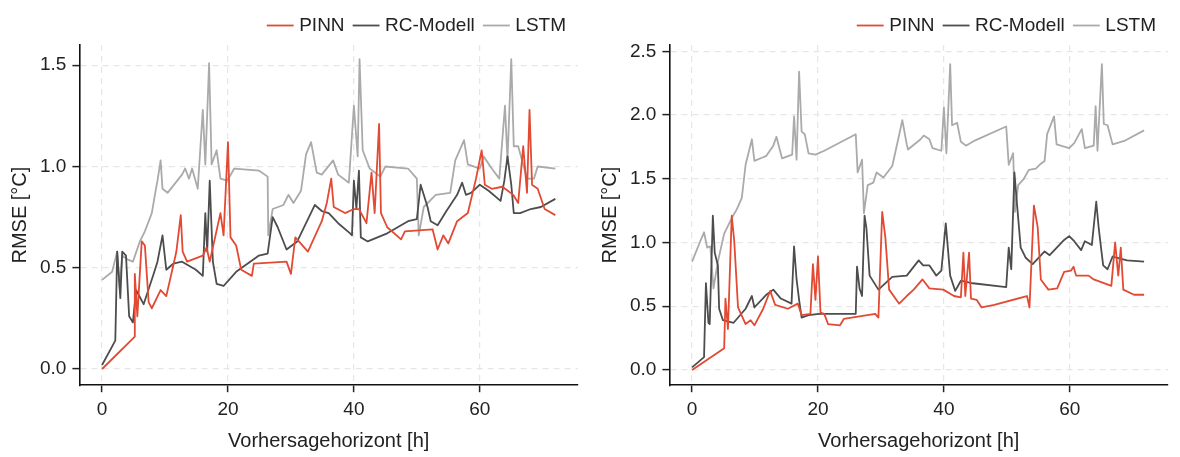 The image size is (1180, 457). What do you see at coordinates (643, 50) in the screenshot?
I see `y-tick-label: 2.5` at bounding box center [643, 50].